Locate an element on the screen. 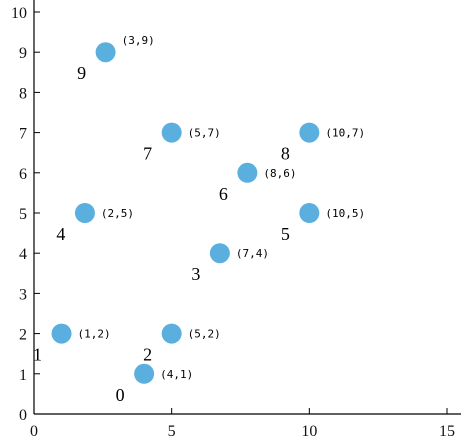 This screenshot has height=441, width=465. point-coord-label: (1,2) is located at coordinates (94, 334).